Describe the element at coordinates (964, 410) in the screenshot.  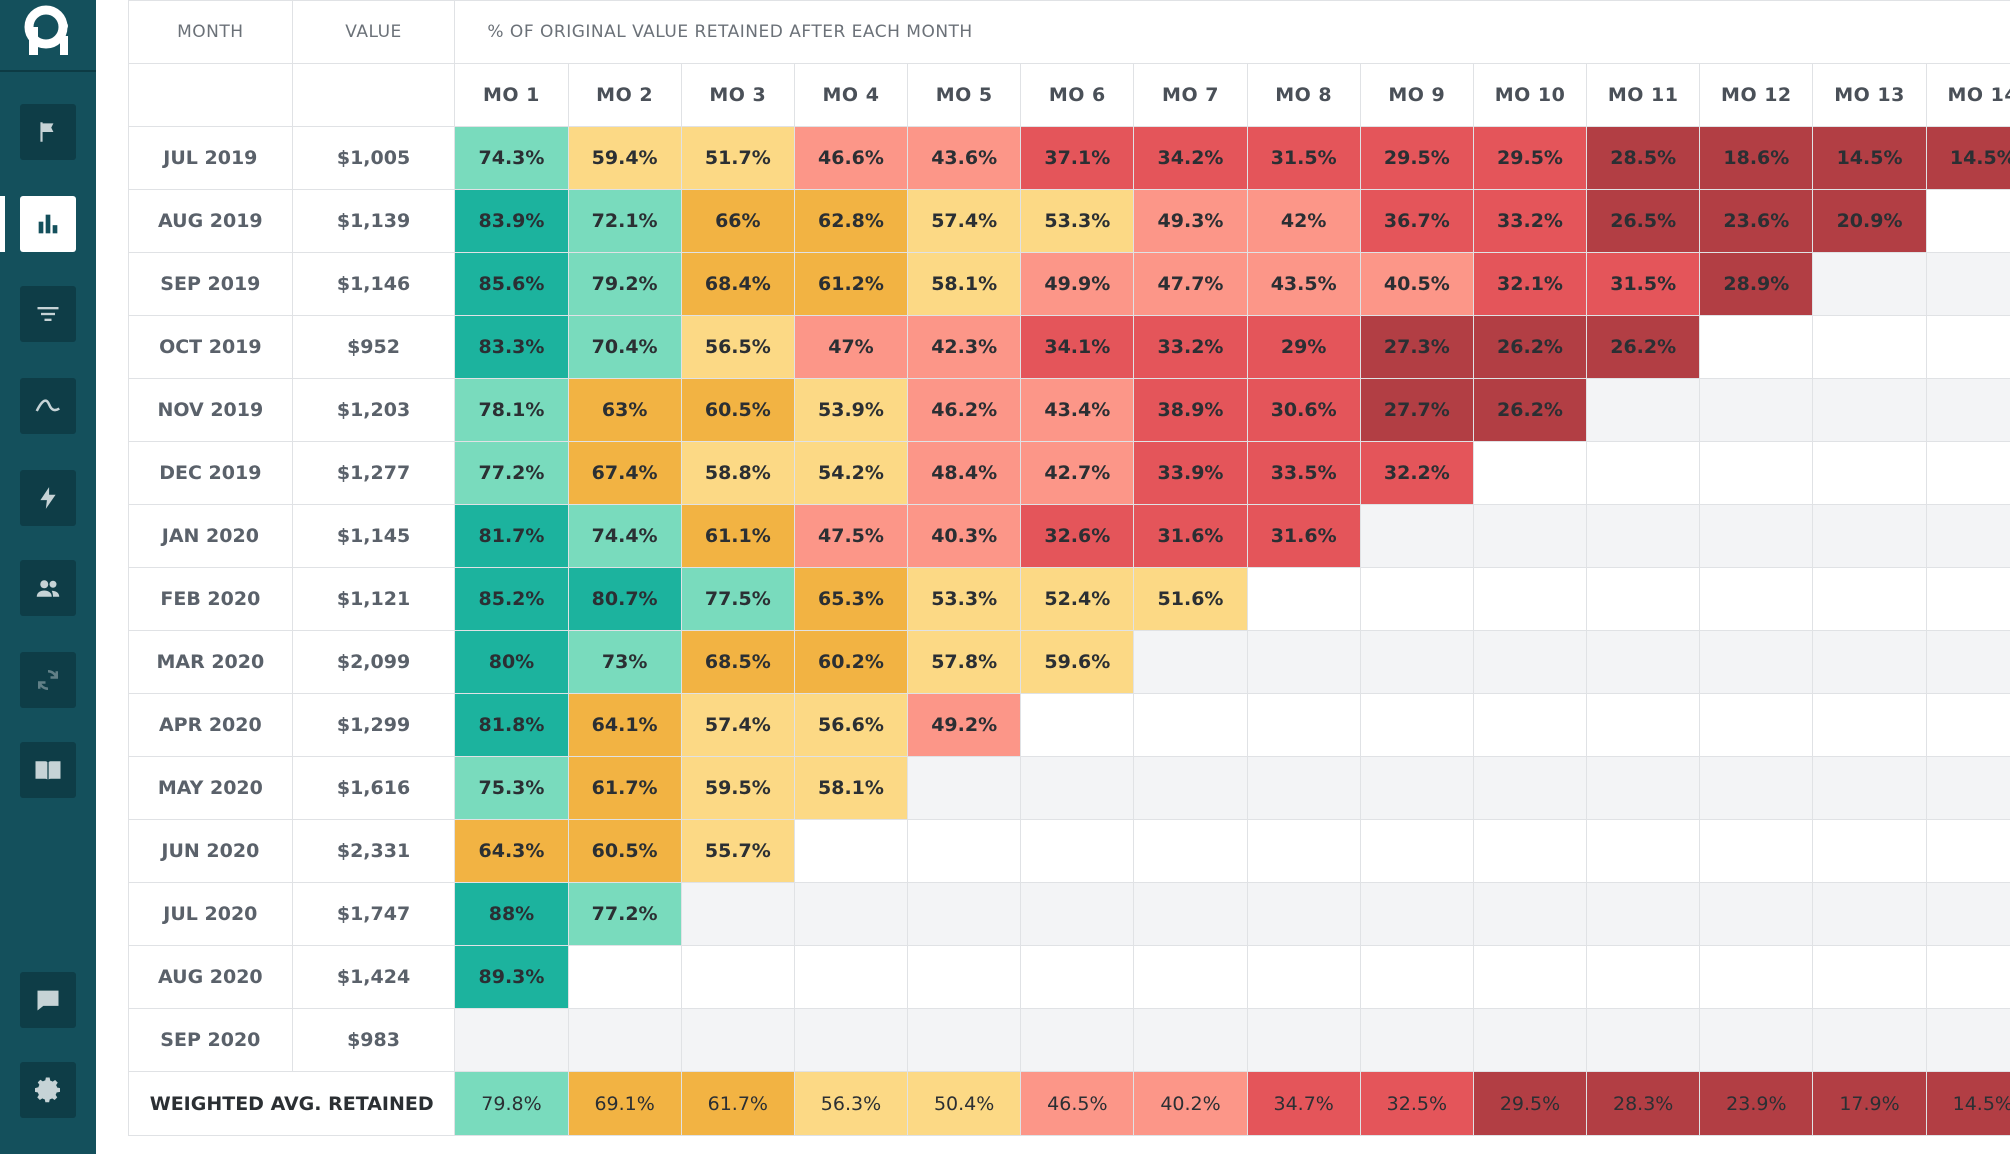
I see `retention-cell: 46.2%` at that location.